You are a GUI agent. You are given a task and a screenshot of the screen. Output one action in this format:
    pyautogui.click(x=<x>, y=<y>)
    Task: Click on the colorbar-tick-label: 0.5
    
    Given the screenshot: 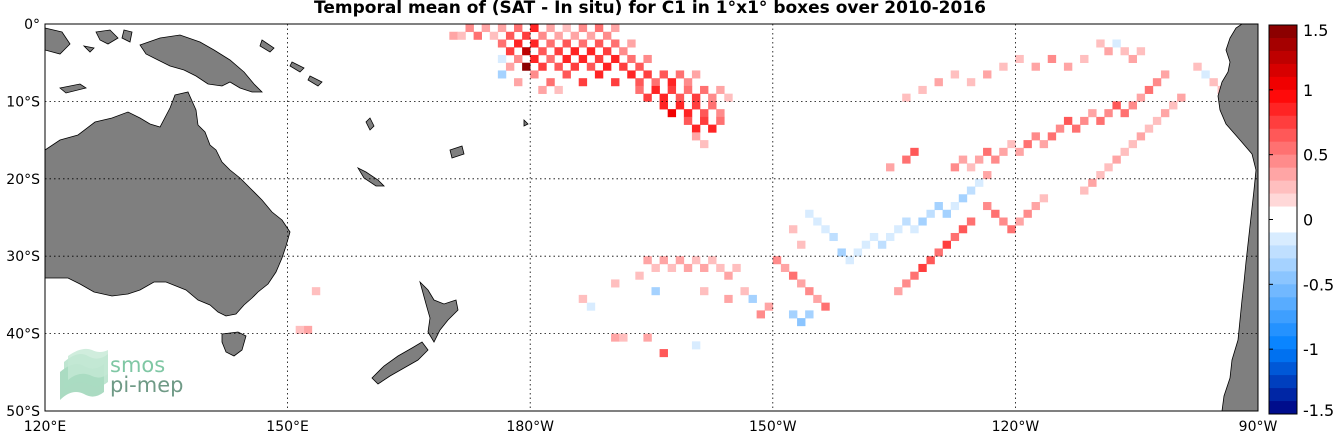 What is the action you would take?
    pyautogui.click(x=1315, y=155)
    